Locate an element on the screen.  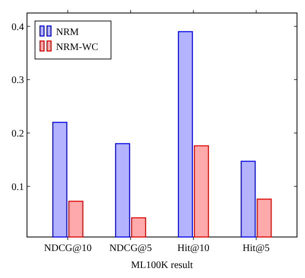
legend-label: NRM-WC is located at coordinates (77, 47).